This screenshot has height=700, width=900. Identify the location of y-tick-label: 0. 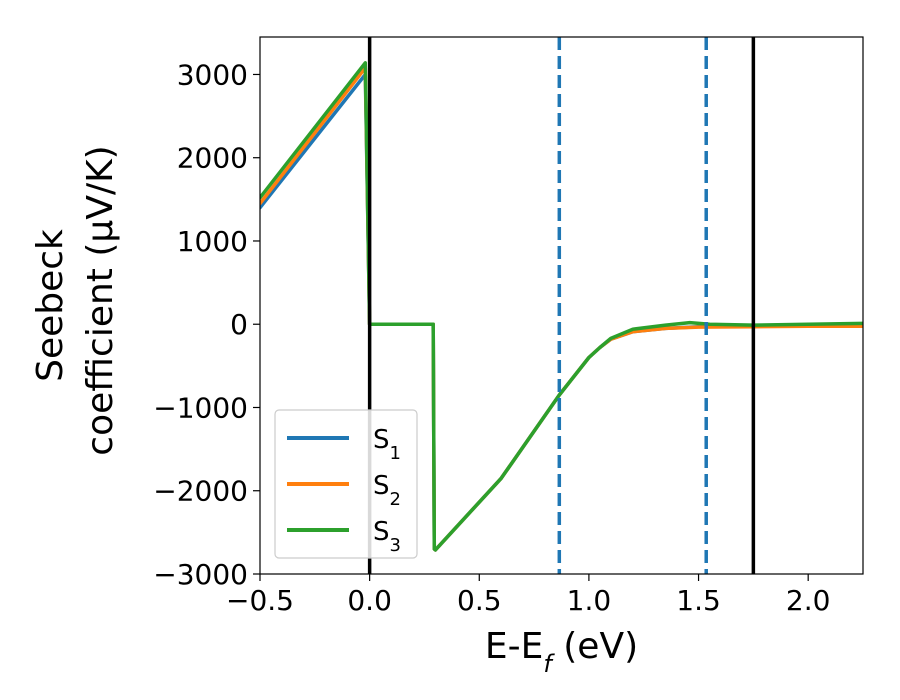
(239, 324).